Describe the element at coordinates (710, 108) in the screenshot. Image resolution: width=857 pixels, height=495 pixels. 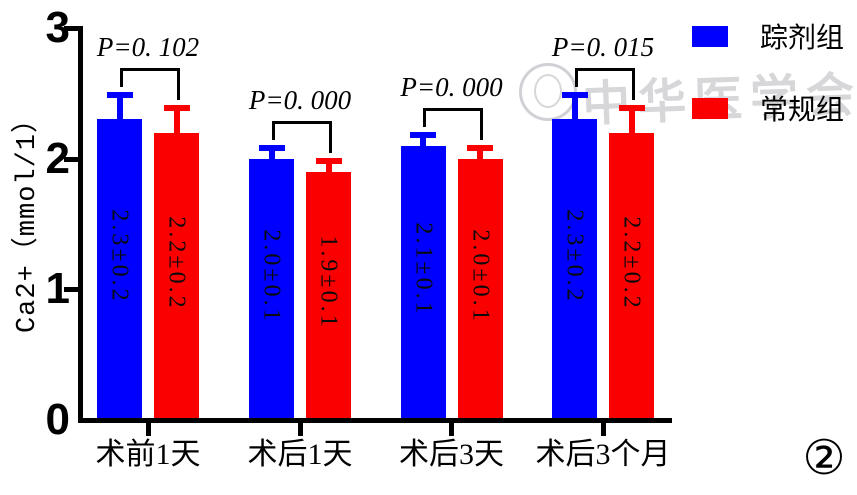
I see `legend-swatch-red` at that location.